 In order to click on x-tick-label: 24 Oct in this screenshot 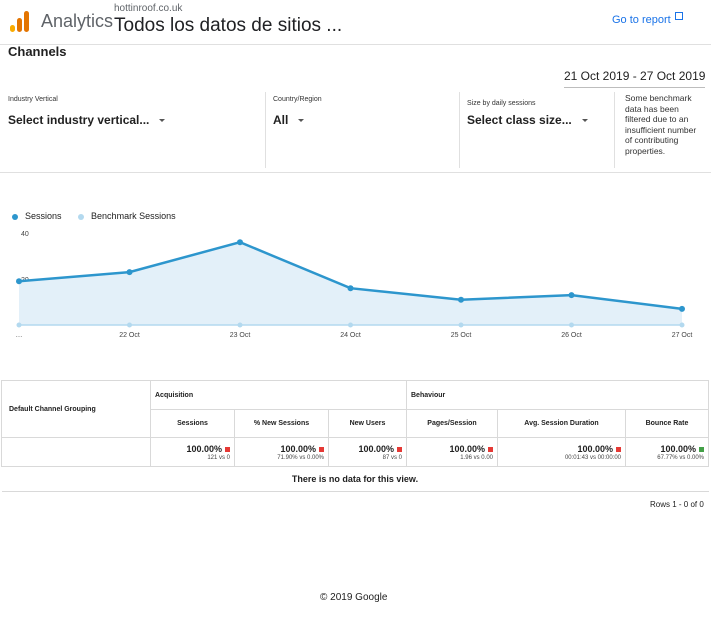, I will do `click(350, 335)`.